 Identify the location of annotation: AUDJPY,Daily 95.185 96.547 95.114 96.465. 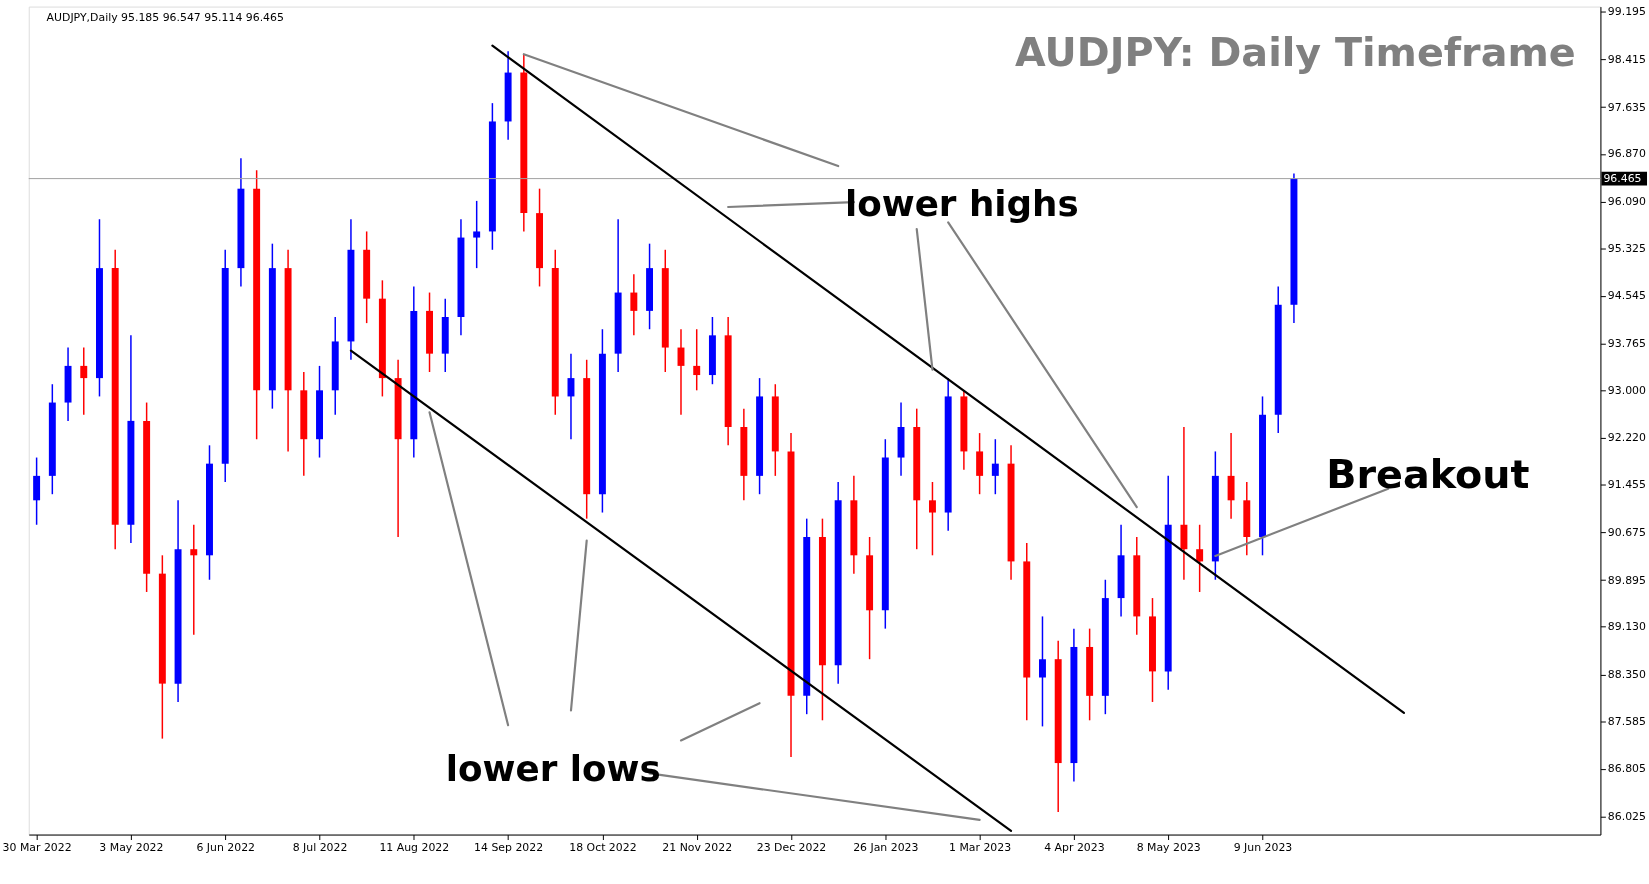
(165, 18).